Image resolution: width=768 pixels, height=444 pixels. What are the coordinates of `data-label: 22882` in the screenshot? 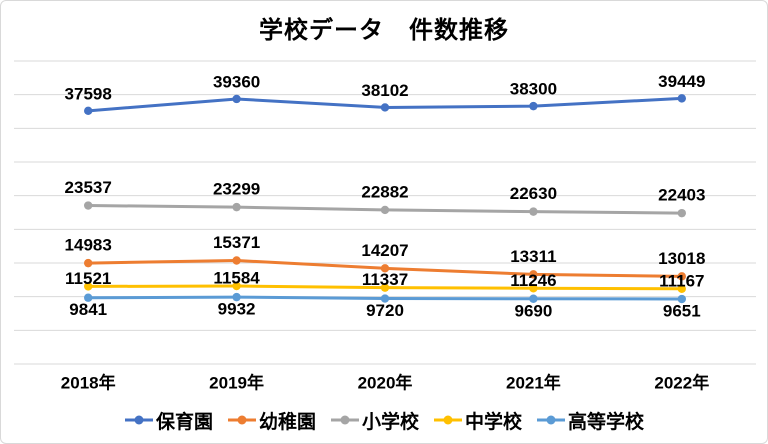 It's located at (384, 191).